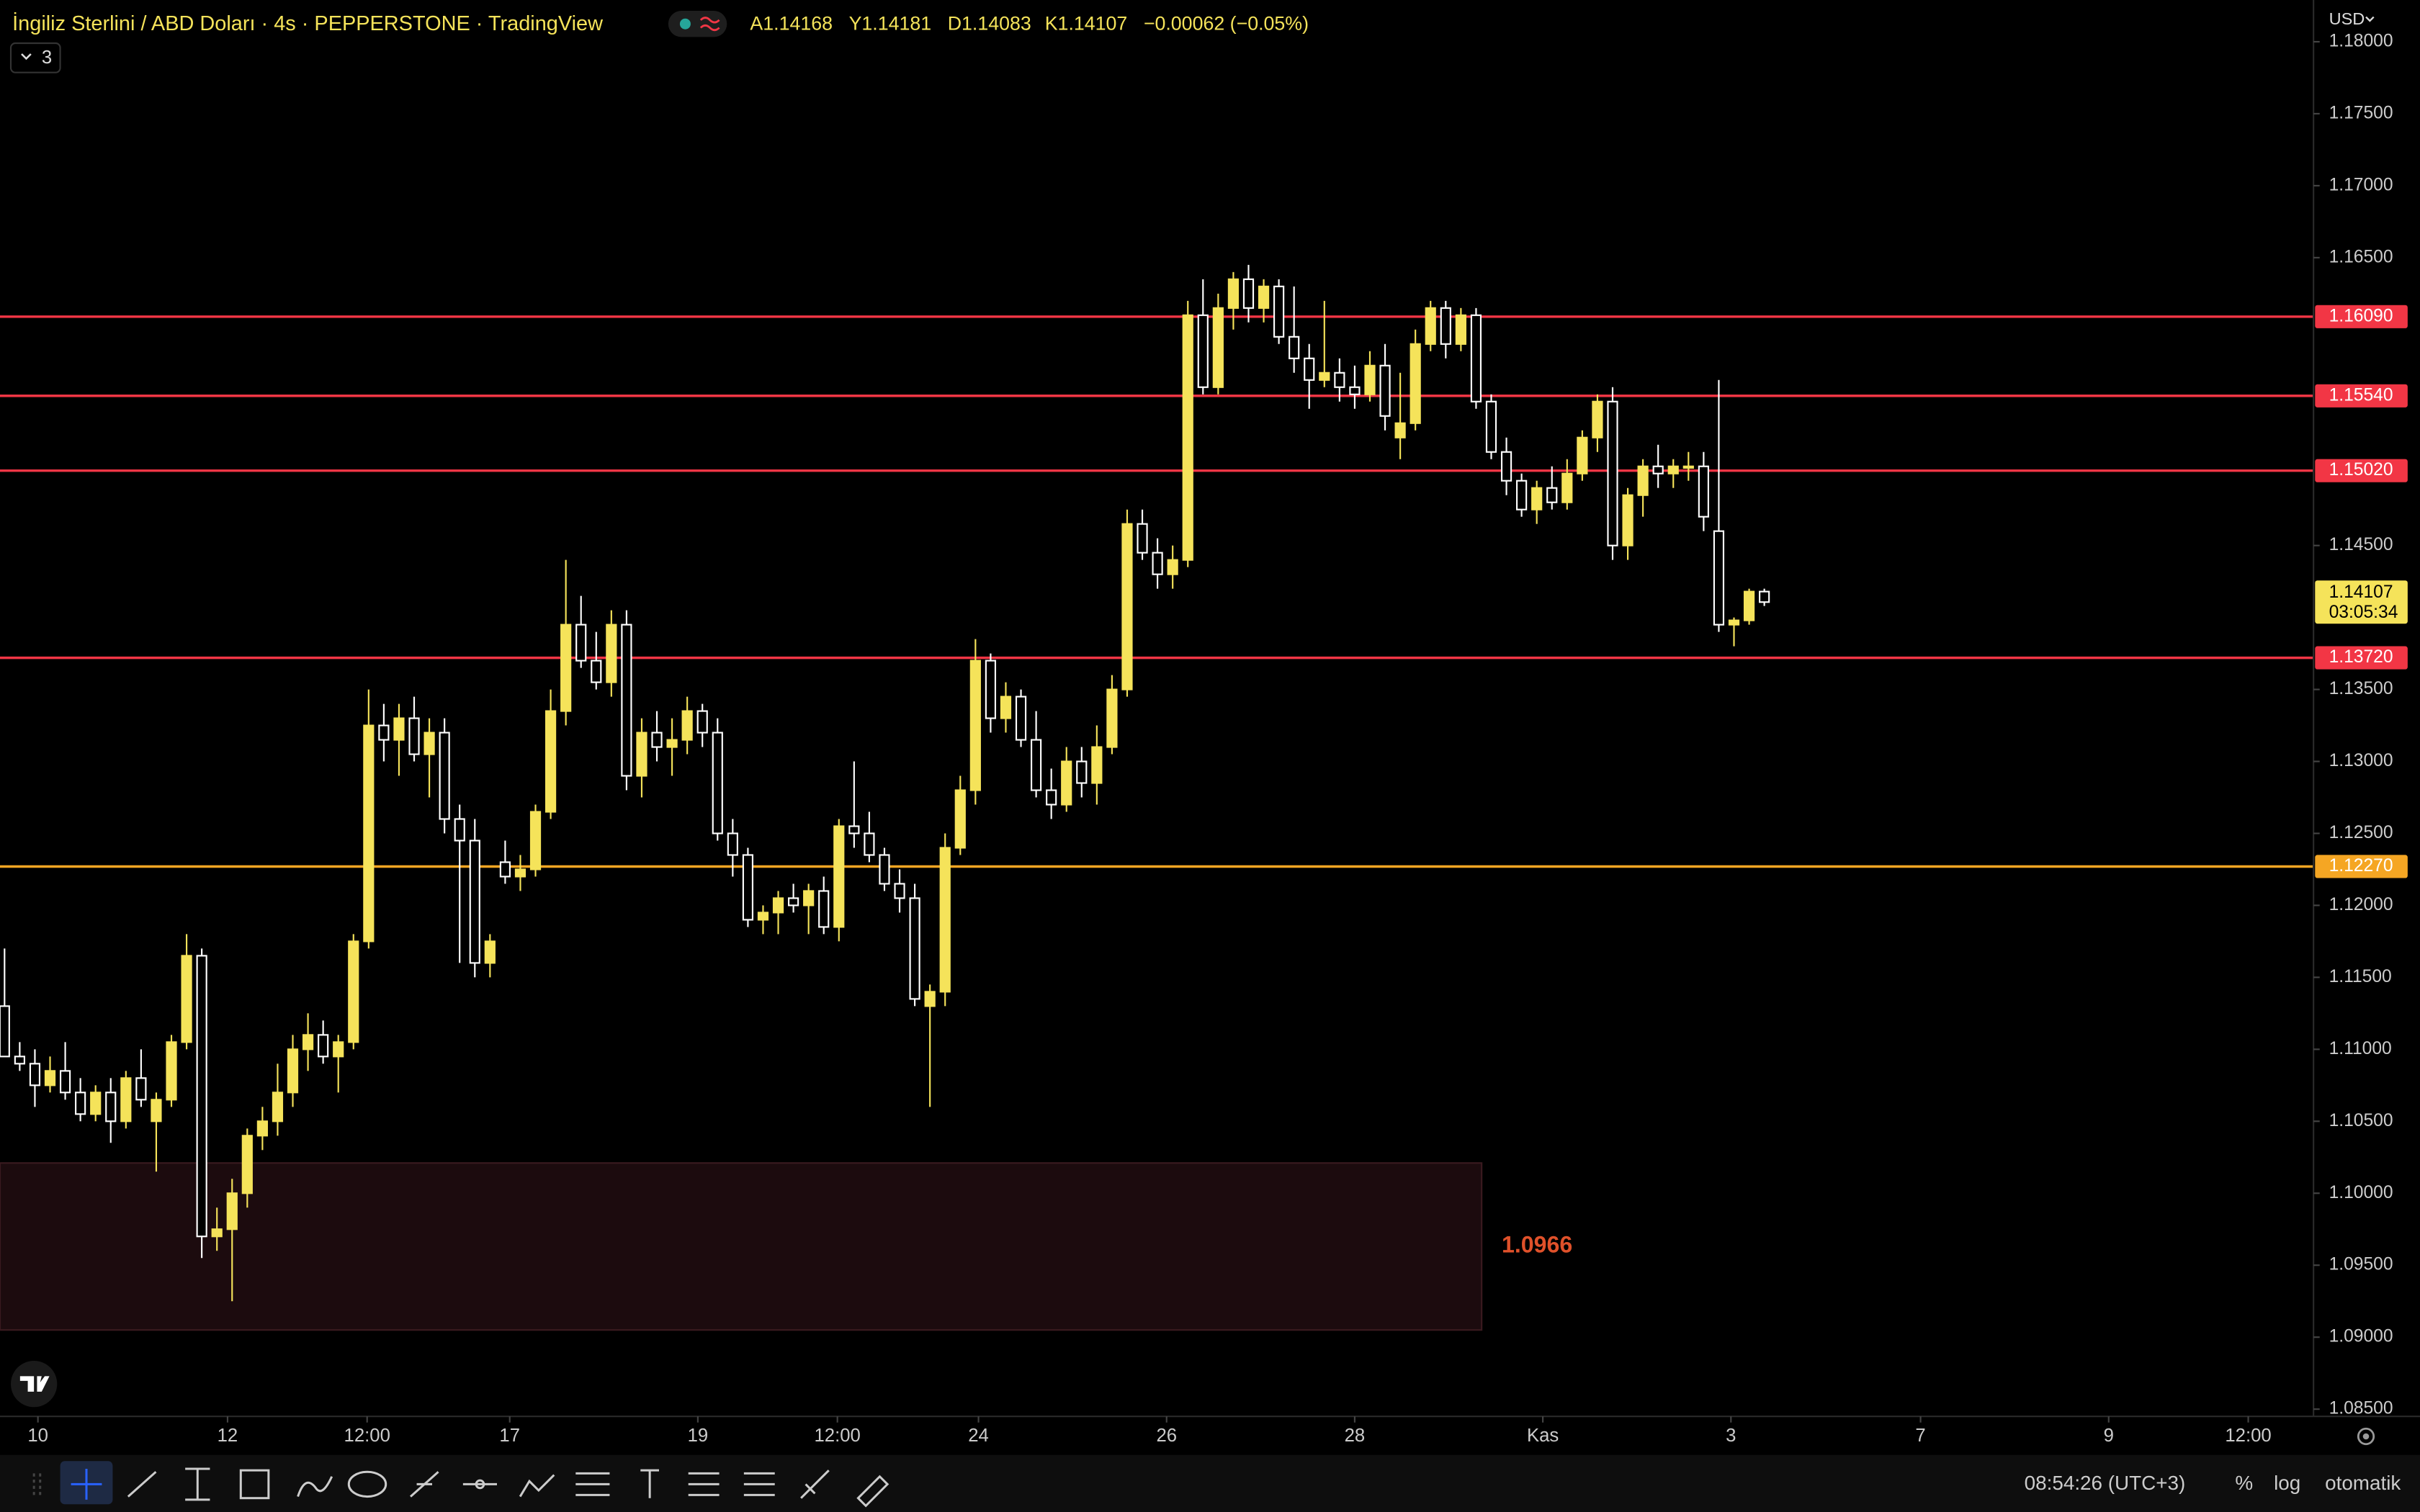 Image resolution: width=2420 pixels, height=1512 pixels. I want to click on x-tick-label: 10, so click(37, 1436).